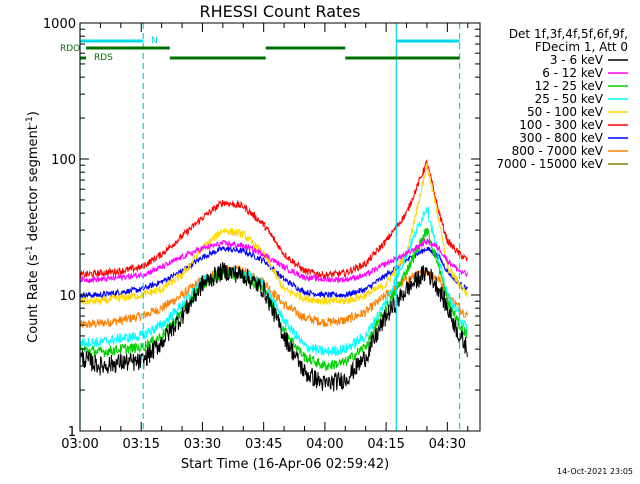  I want to click on x-tick-label: 03:15, so click(140, 444).